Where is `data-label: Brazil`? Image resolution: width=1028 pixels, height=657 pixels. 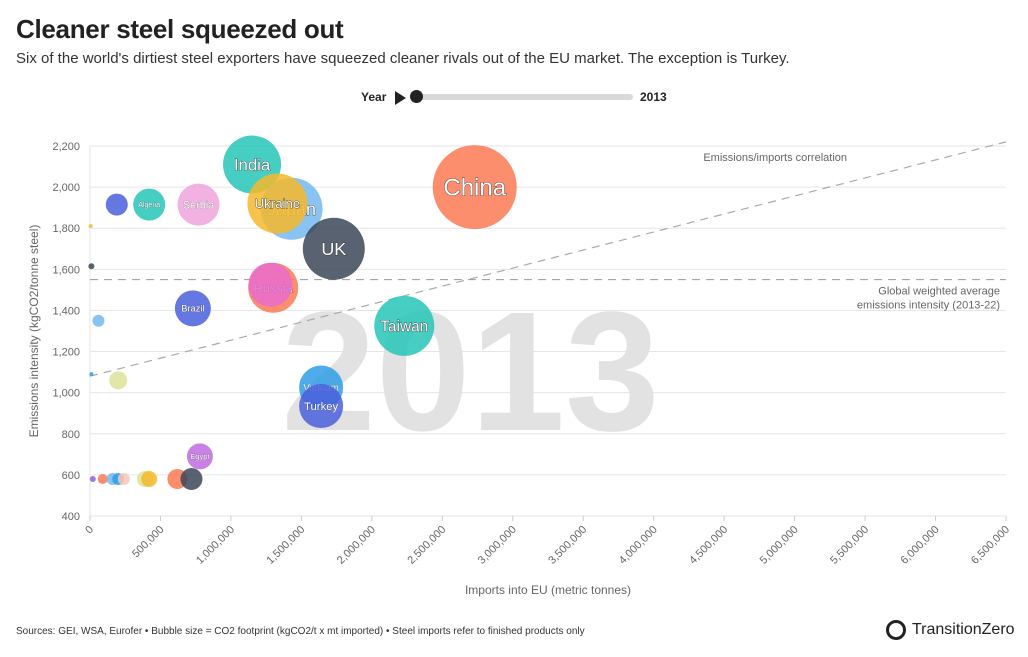 data-label: Brazil is located at coordinates (192, 309).